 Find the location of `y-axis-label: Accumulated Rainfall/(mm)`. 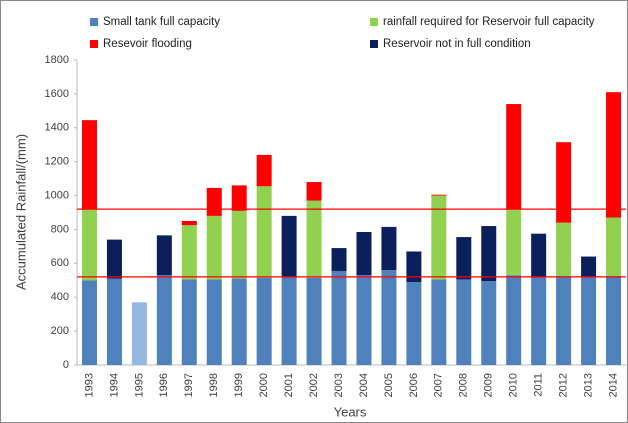

y-axis-label: Accumulated Rainfall/(mm) is located at coordinates (20, 212).